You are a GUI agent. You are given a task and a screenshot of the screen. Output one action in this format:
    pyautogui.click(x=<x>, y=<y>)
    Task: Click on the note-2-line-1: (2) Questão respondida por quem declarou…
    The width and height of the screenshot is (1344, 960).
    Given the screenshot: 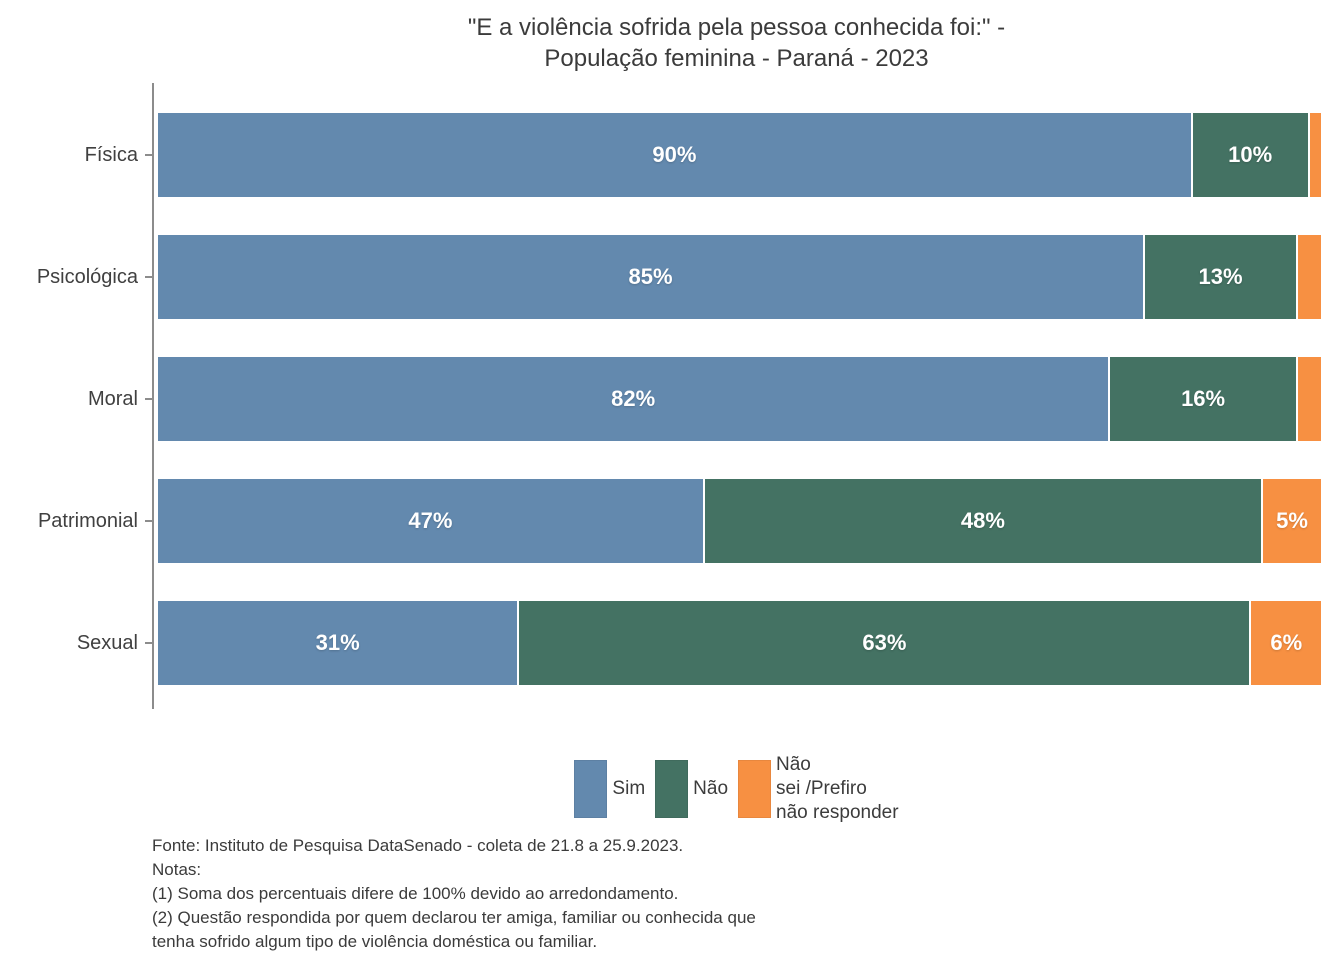 What is the action you would take?
    pyautogui.click(x=454, y=917)
    